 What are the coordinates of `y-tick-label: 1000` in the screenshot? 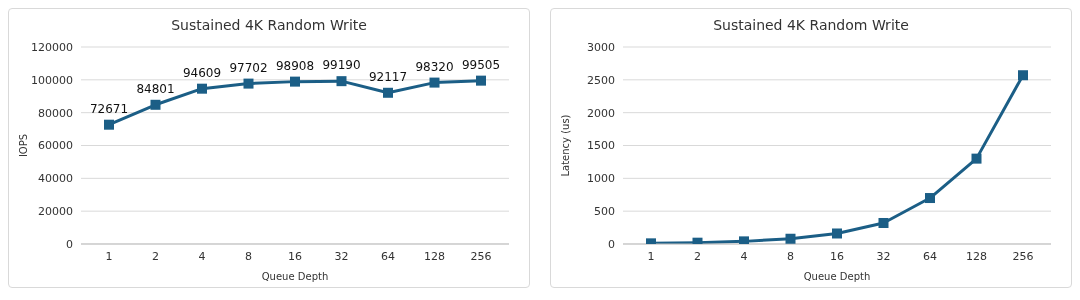 It's located at (601, 179).